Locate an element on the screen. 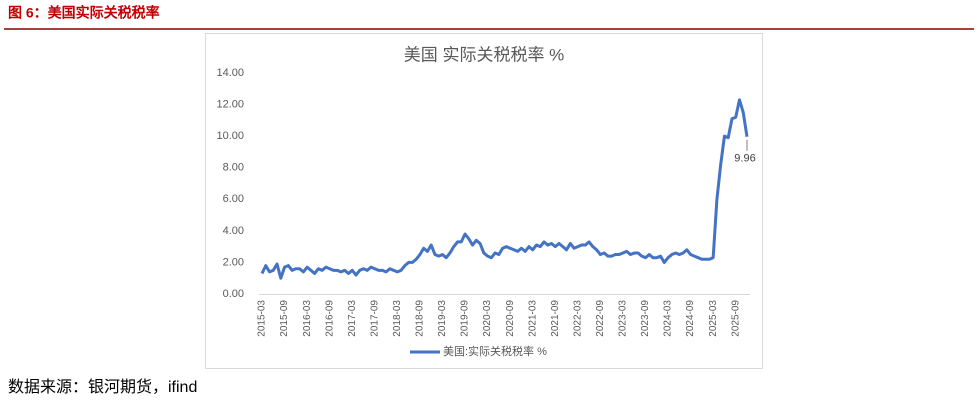 Image resolution: width=978 pixels, height=409 pixels. x-tick-label: 2015-09 is located at coordinates (284, 318).